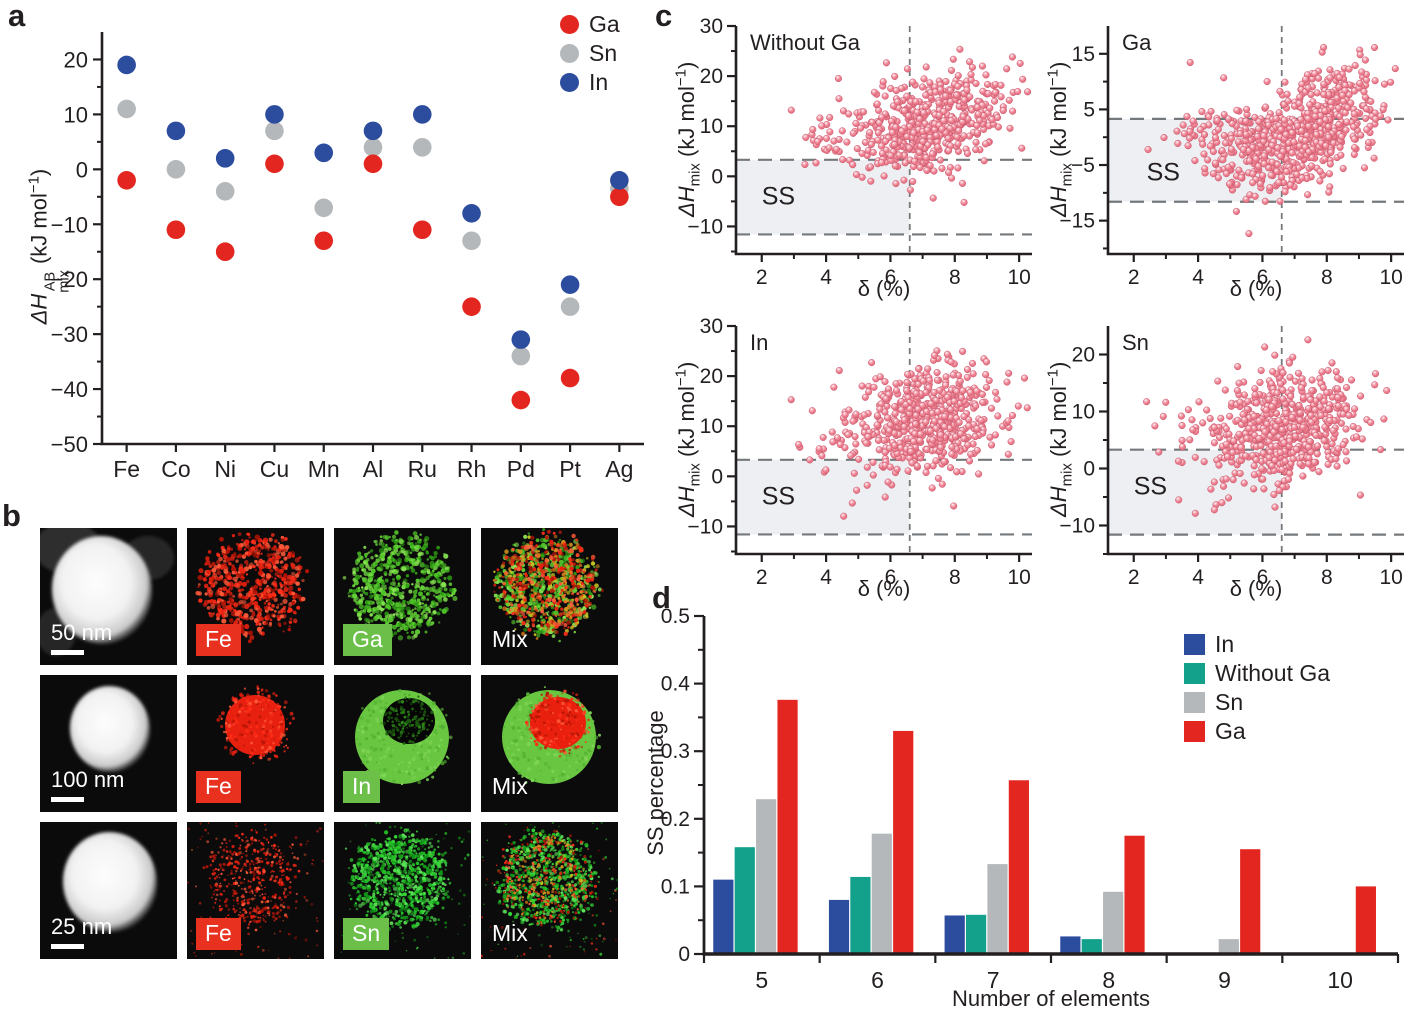 This screenshot has width=1416, height=1021. I want to click on unit-text: (kJ mol, so click(686, 425).